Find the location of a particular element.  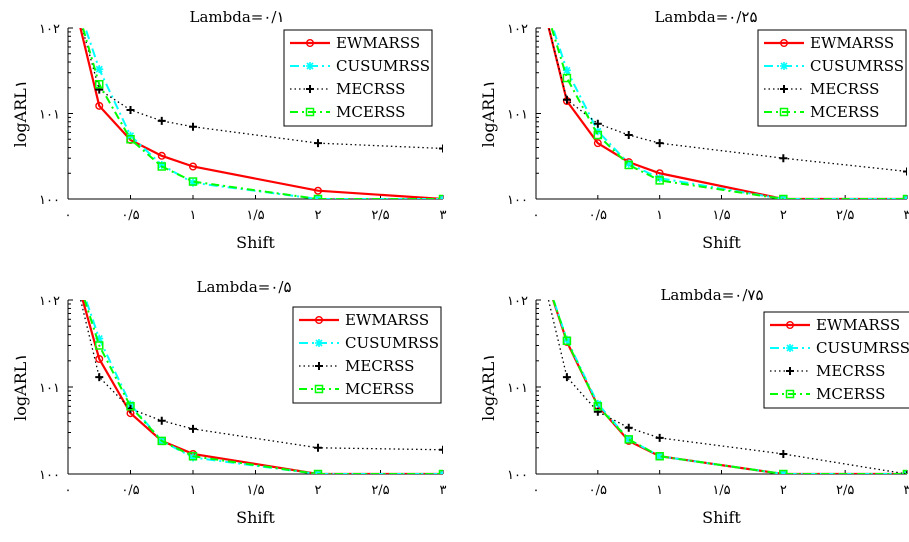

chart-title: Lambda=۰/۷۵ is located at coordinates (711, 295).